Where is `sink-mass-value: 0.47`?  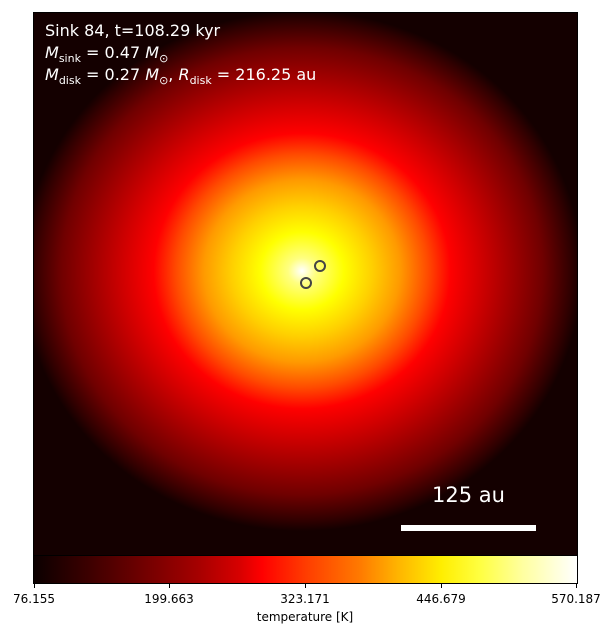
sink-mass-value: 0.47 is located at coordinates (122, 52).